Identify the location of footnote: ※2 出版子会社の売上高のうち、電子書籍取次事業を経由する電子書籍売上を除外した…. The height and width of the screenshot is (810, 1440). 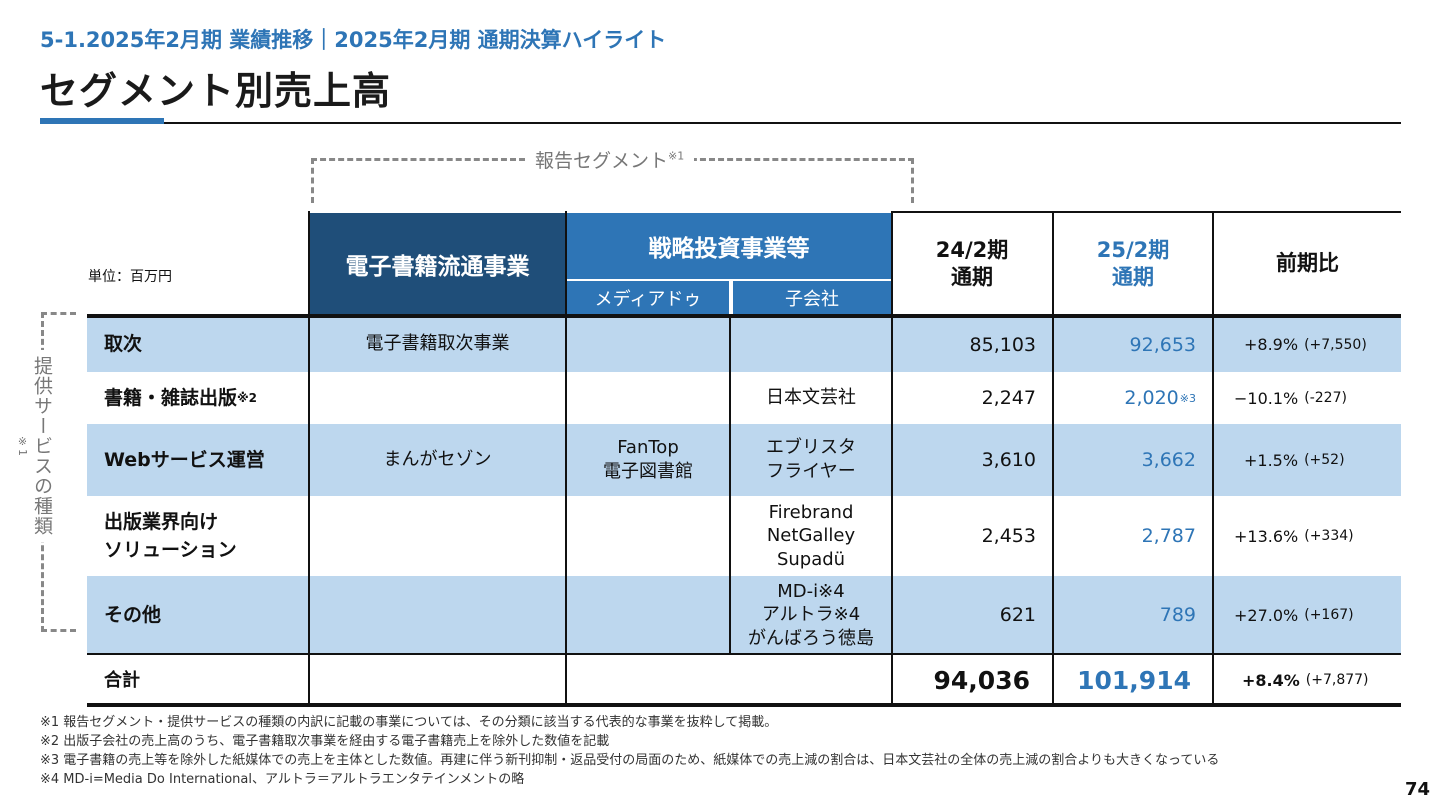
(325, 741).